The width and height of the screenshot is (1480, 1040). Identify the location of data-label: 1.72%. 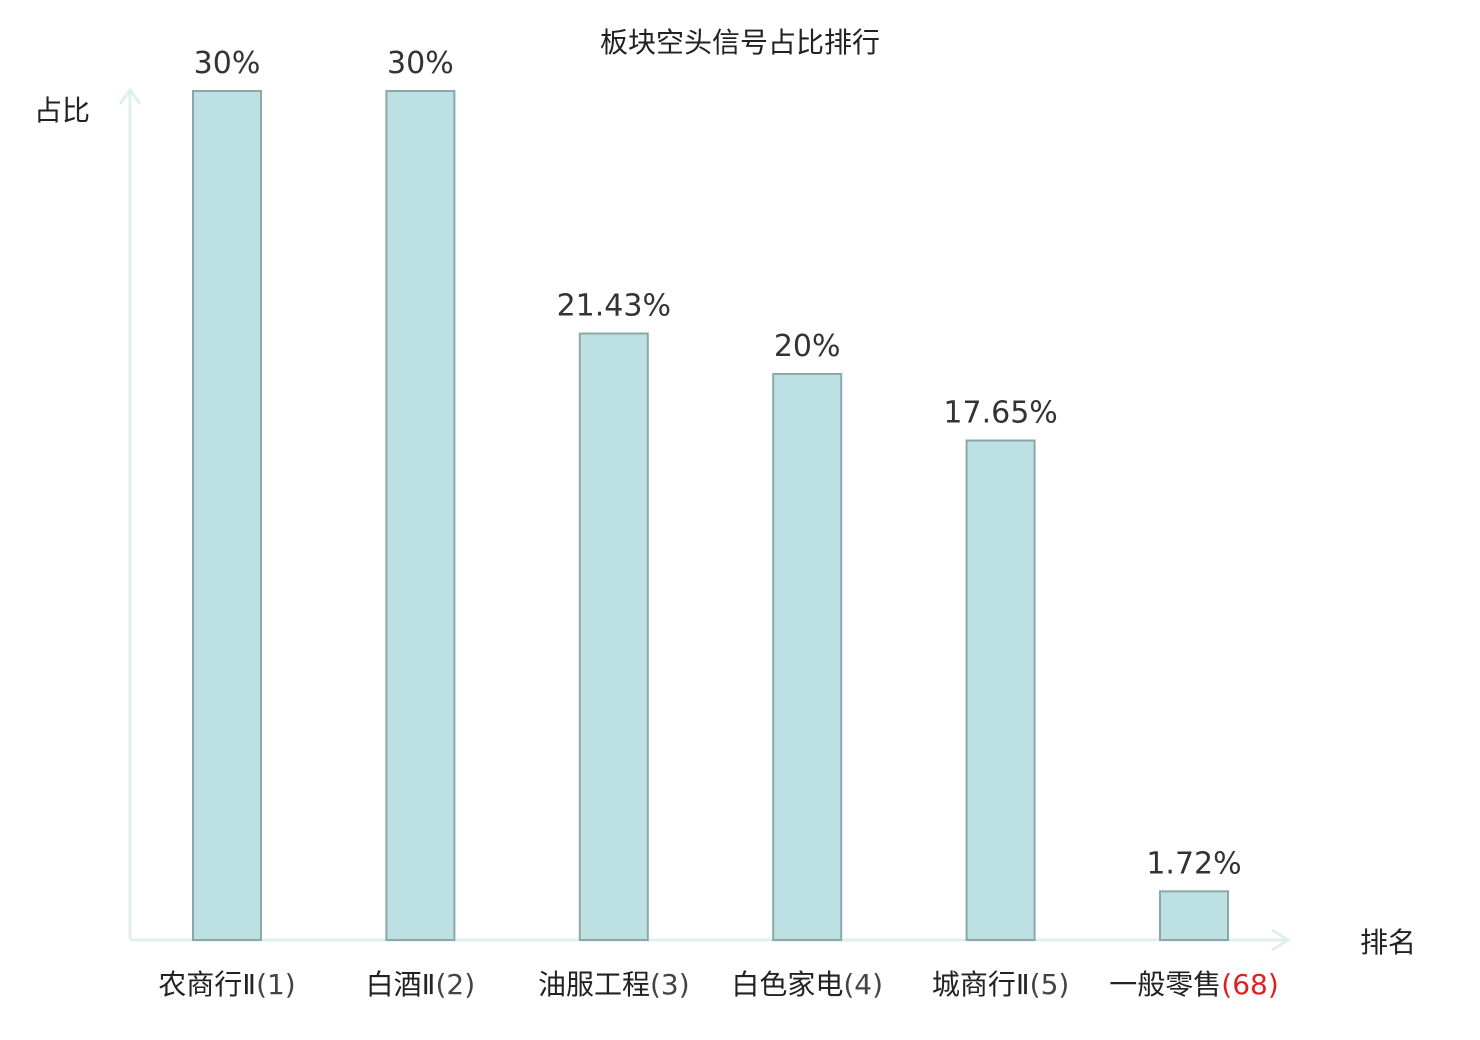
(1193, 863).